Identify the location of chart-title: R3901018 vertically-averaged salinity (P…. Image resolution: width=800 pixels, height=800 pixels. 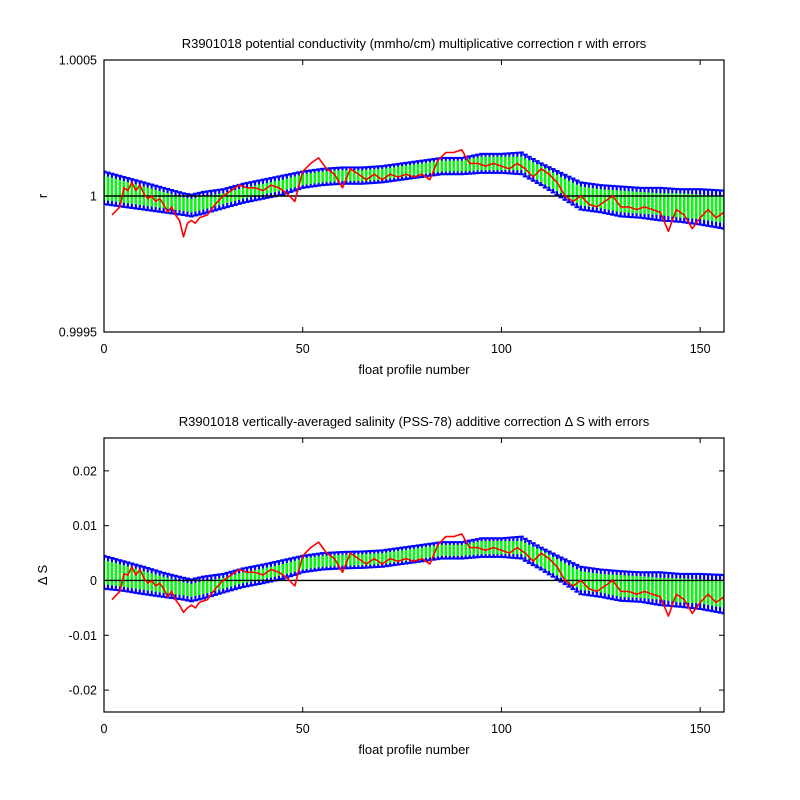
(414, 421).